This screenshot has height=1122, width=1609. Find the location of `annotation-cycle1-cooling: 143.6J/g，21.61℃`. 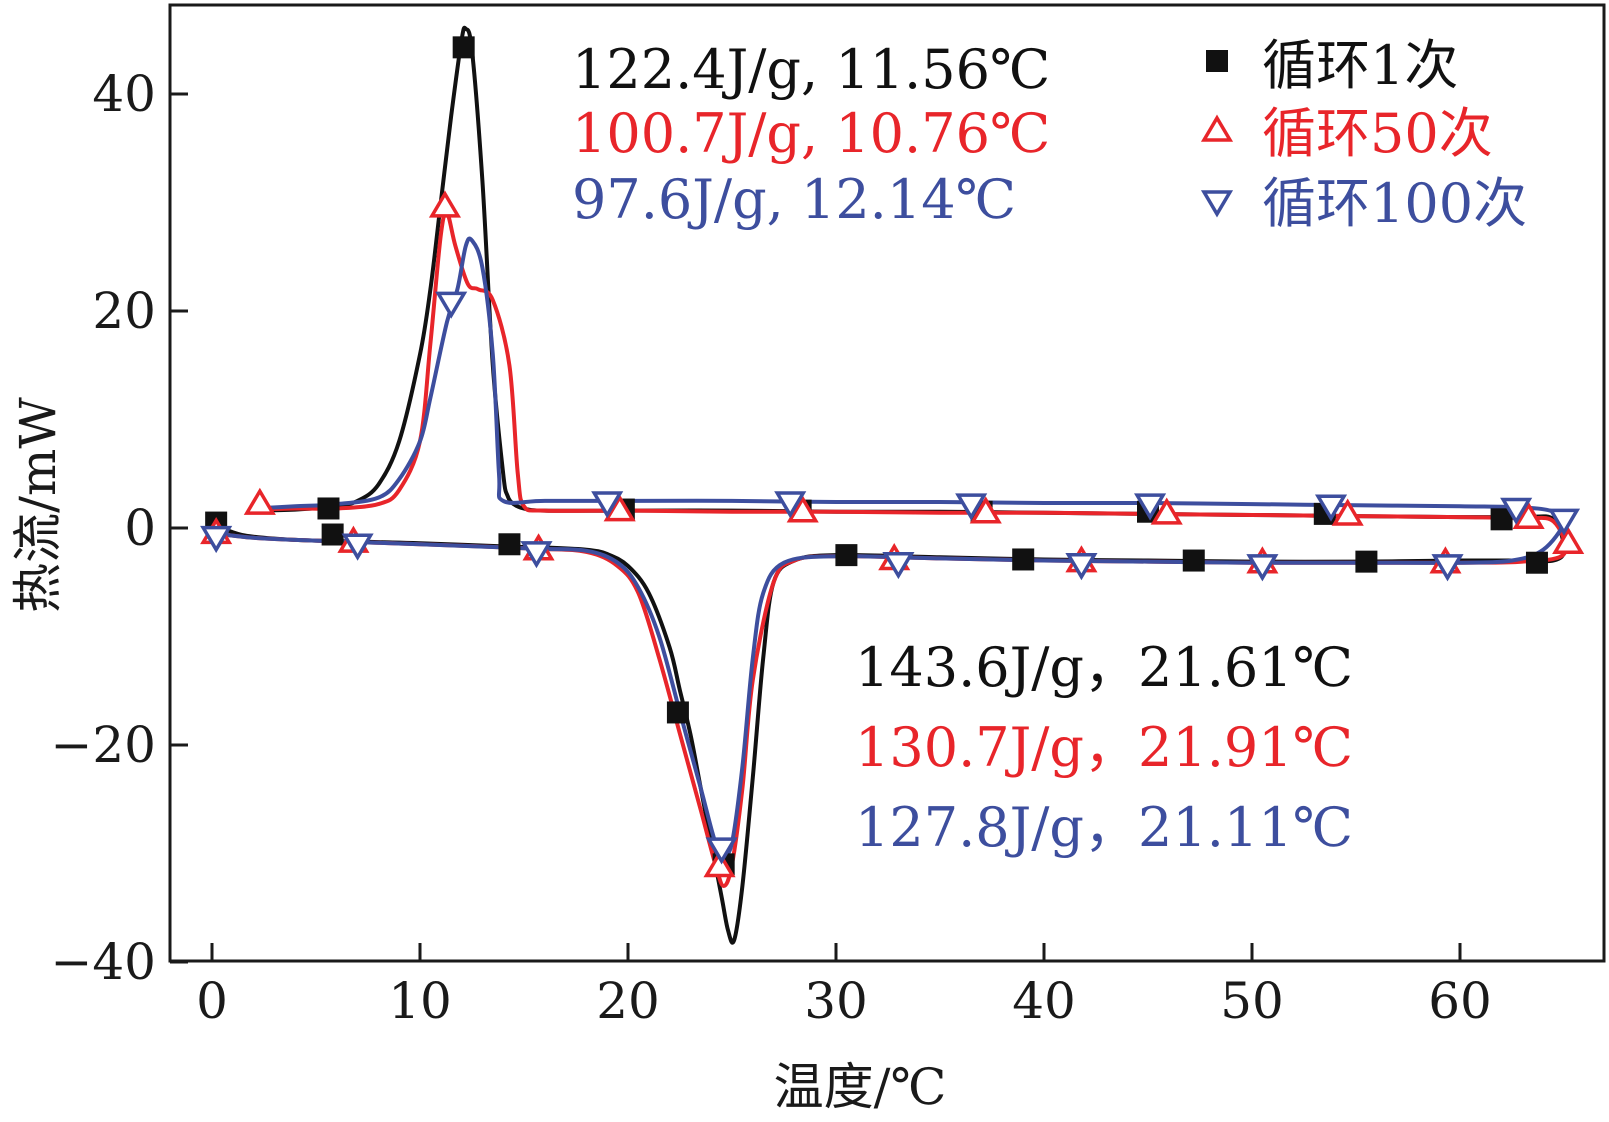

annotation-cycle1-cooling: 143.6J/g，21.61℃ is located at coordinates (1104, 667).